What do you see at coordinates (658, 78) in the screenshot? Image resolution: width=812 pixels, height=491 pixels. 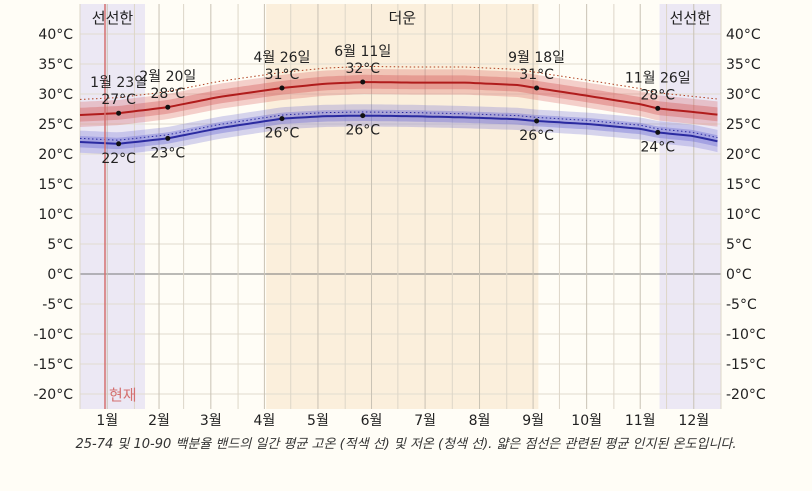 I see `annotation-date-5: 11월 26일` at bounding box center [658, 78].